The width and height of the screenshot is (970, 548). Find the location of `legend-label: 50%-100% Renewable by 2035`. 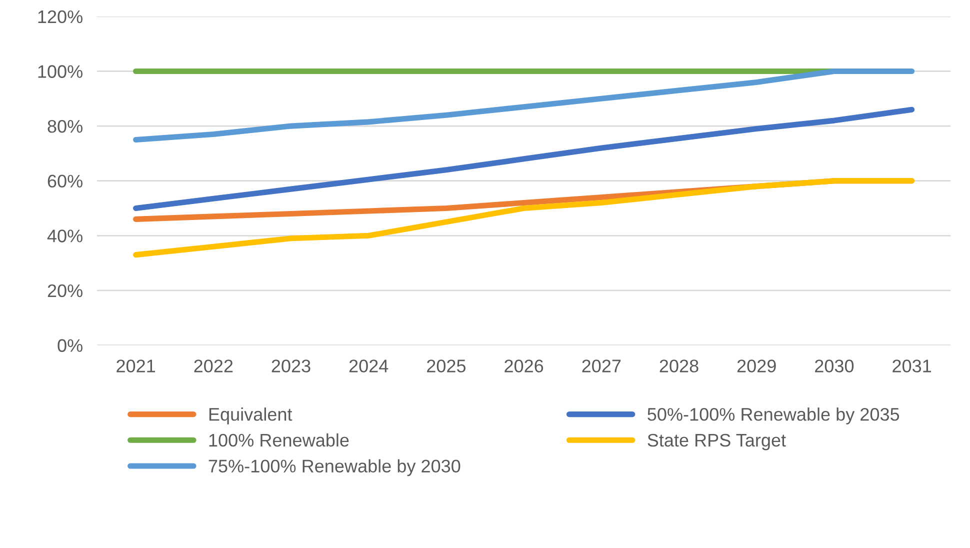

legend-label: 50%-100% Renewable by 2035 is located at coordinates (774, 416).